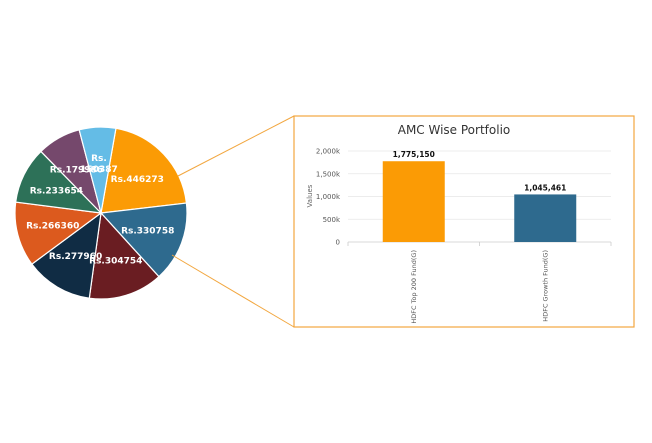 This screenshot has height=443, width=652. Describe the element at coordinates (328, 152) in the screenshot. I see `y-tick-label: 2,000k` at that location.